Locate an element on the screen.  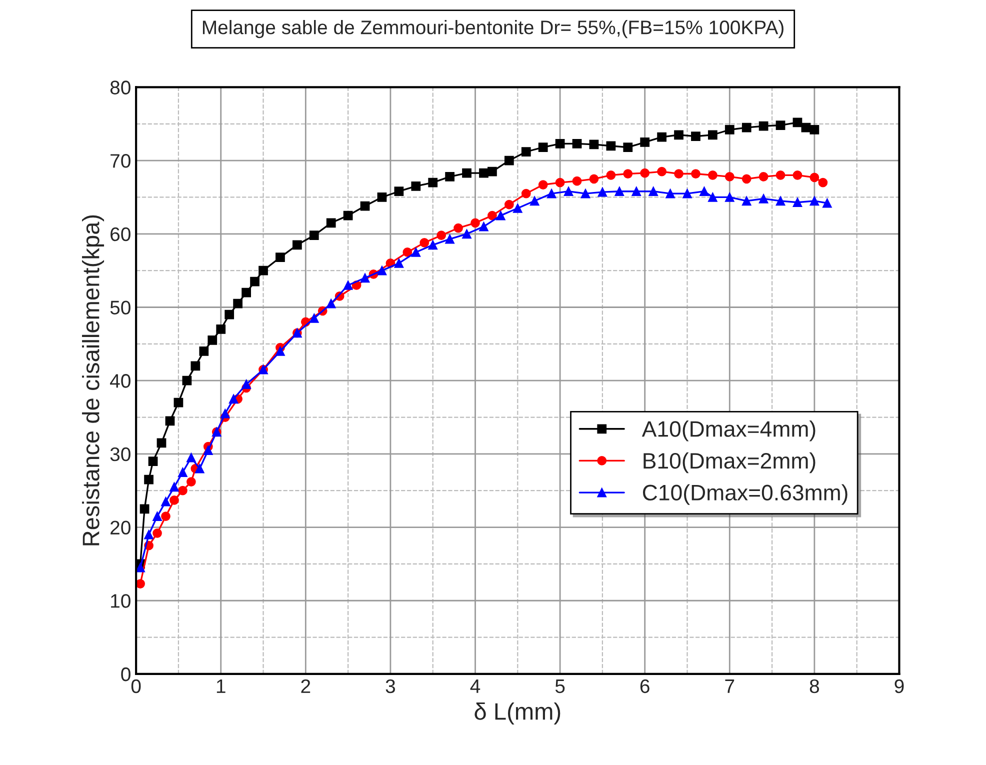
y-tick-label: 0 is located at coordinates (125, 674).